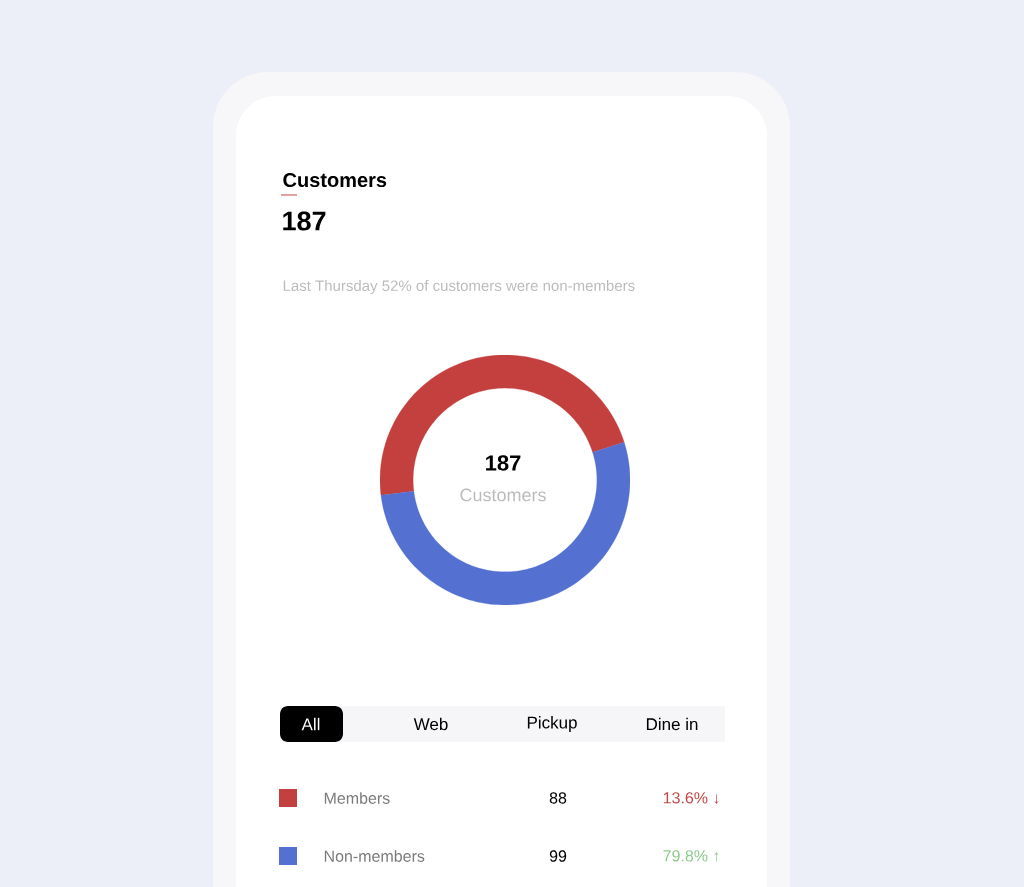 The image size is (1024, 887). I want to click on text: Web, so click(430, 724).